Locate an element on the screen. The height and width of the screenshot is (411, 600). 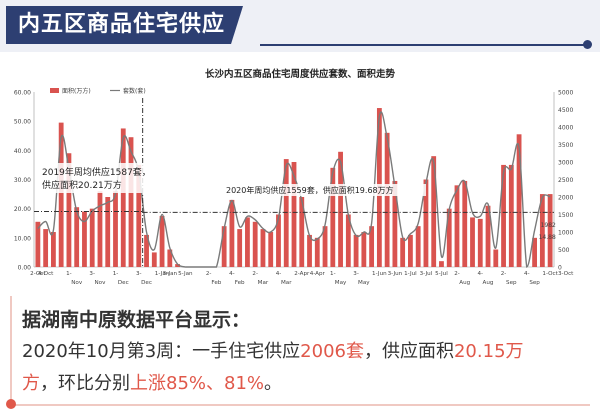
summary-line-1: 2020年10月第3周：一手住宅供应2006套，供应面积20.15万 is located at coordinates (302, 352).